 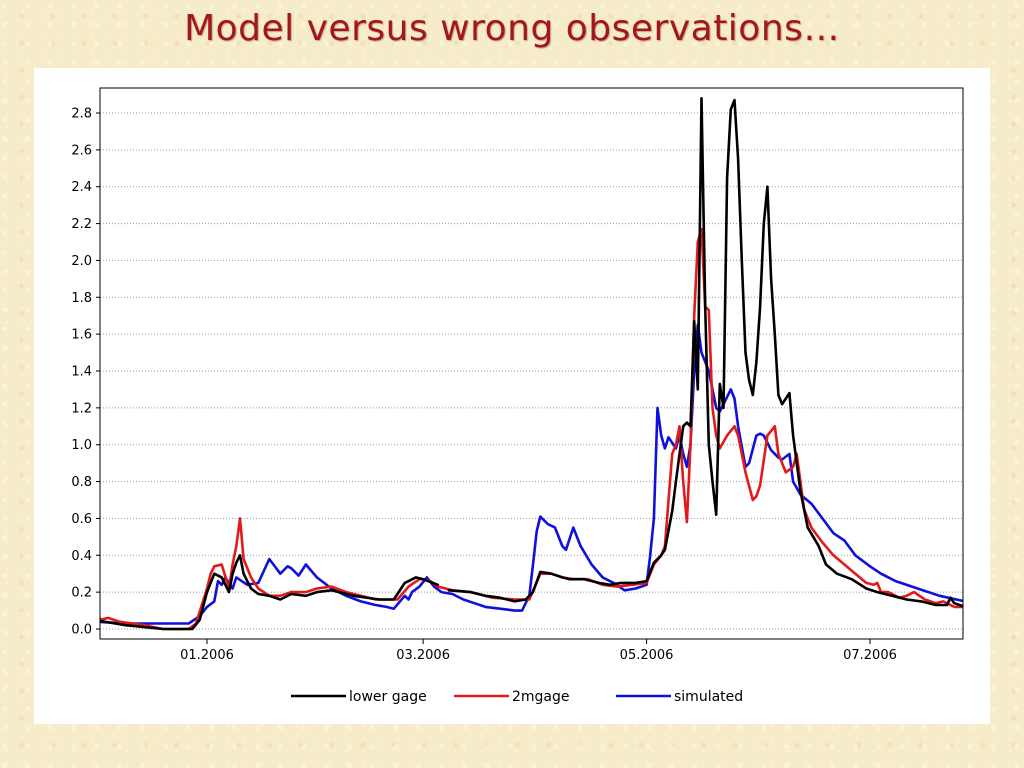 What do you see at coordinates (207, 655) in the screenshot?
I see `x-tick-label: 01.2006` at bounding box center [207, 655].